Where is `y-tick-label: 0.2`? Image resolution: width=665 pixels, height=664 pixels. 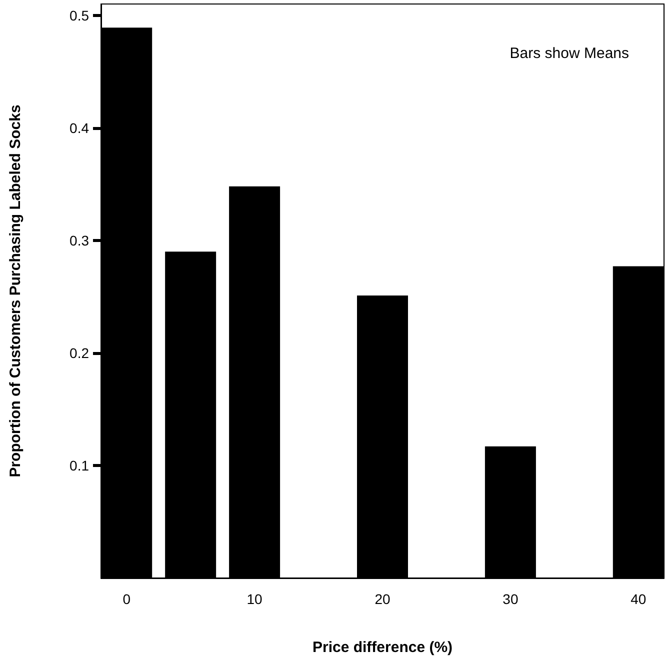
y-tick-label: 0.2 is located at coordinates (80, 352).